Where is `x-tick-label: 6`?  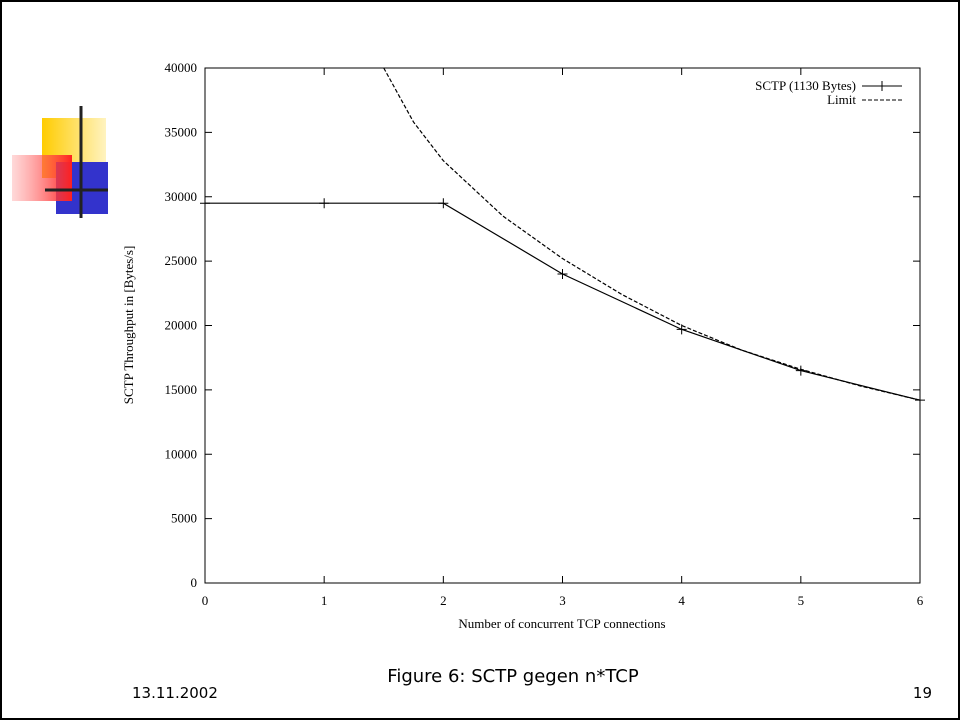
x-tick-label: 6 is located at coordinates (920, 600).